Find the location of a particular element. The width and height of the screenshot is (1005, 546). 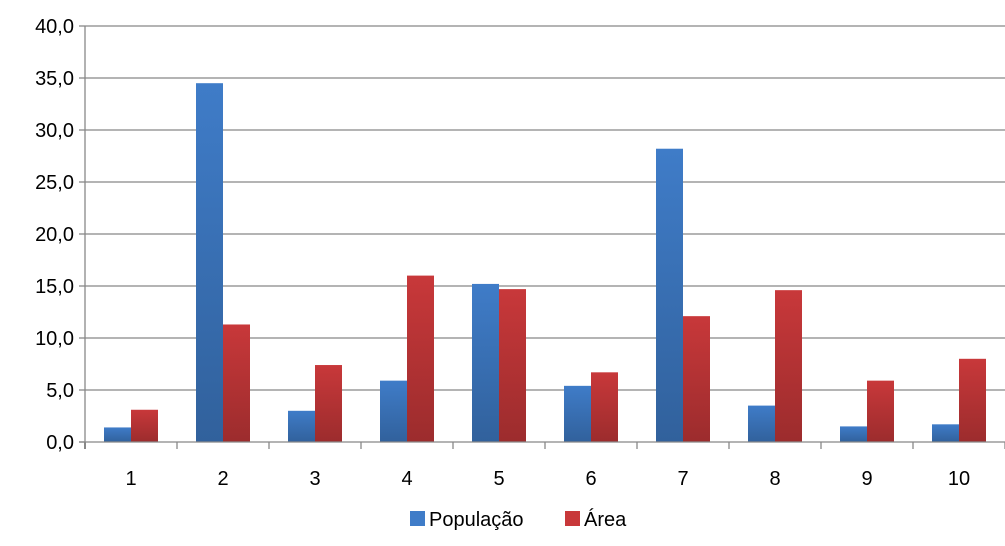

y-tick-label: 15,0 is located at coordinates (54, 287).